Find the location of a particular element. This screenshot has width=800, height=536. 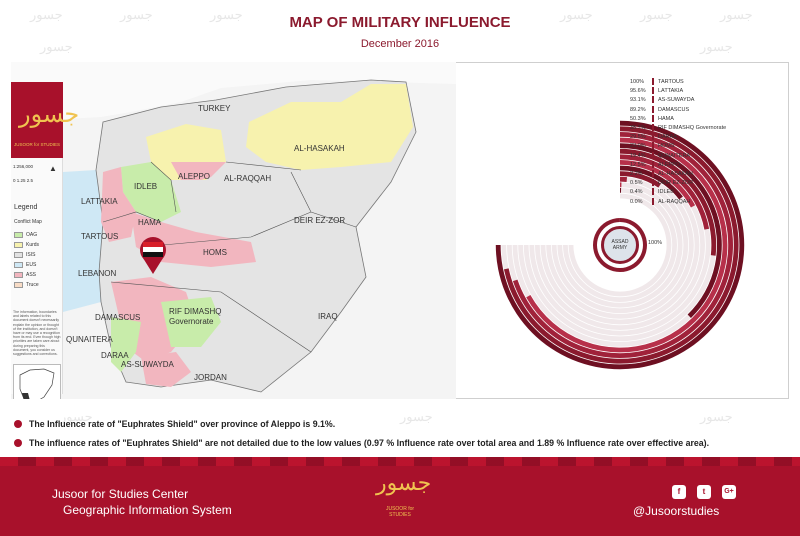

ranking-label: ALEPPO is located at coordinates (669, 164).